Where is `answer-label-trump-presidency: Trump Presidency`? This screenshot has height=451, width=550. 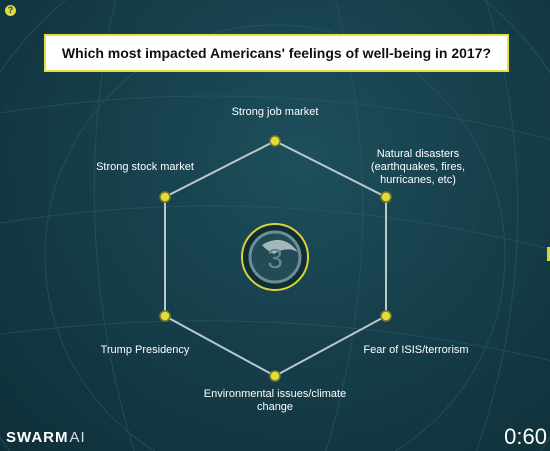 answer-label-trump-presidency: Trump Presidency is located at coordinates (145, 350).